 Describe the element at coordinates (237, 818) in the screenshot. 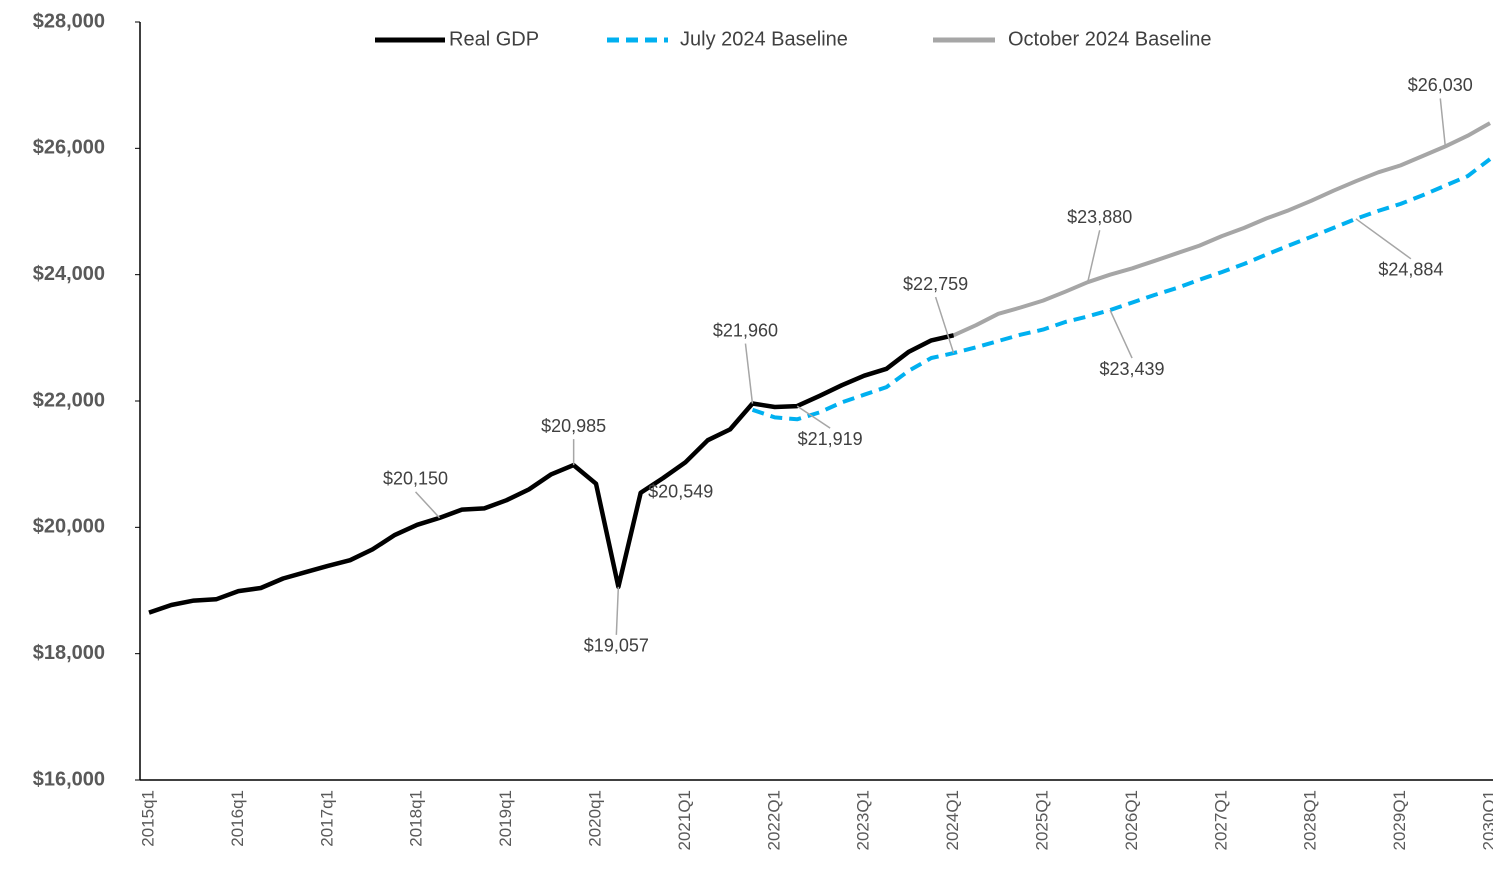

I see `x-tick-label: 2016q1` at that location.